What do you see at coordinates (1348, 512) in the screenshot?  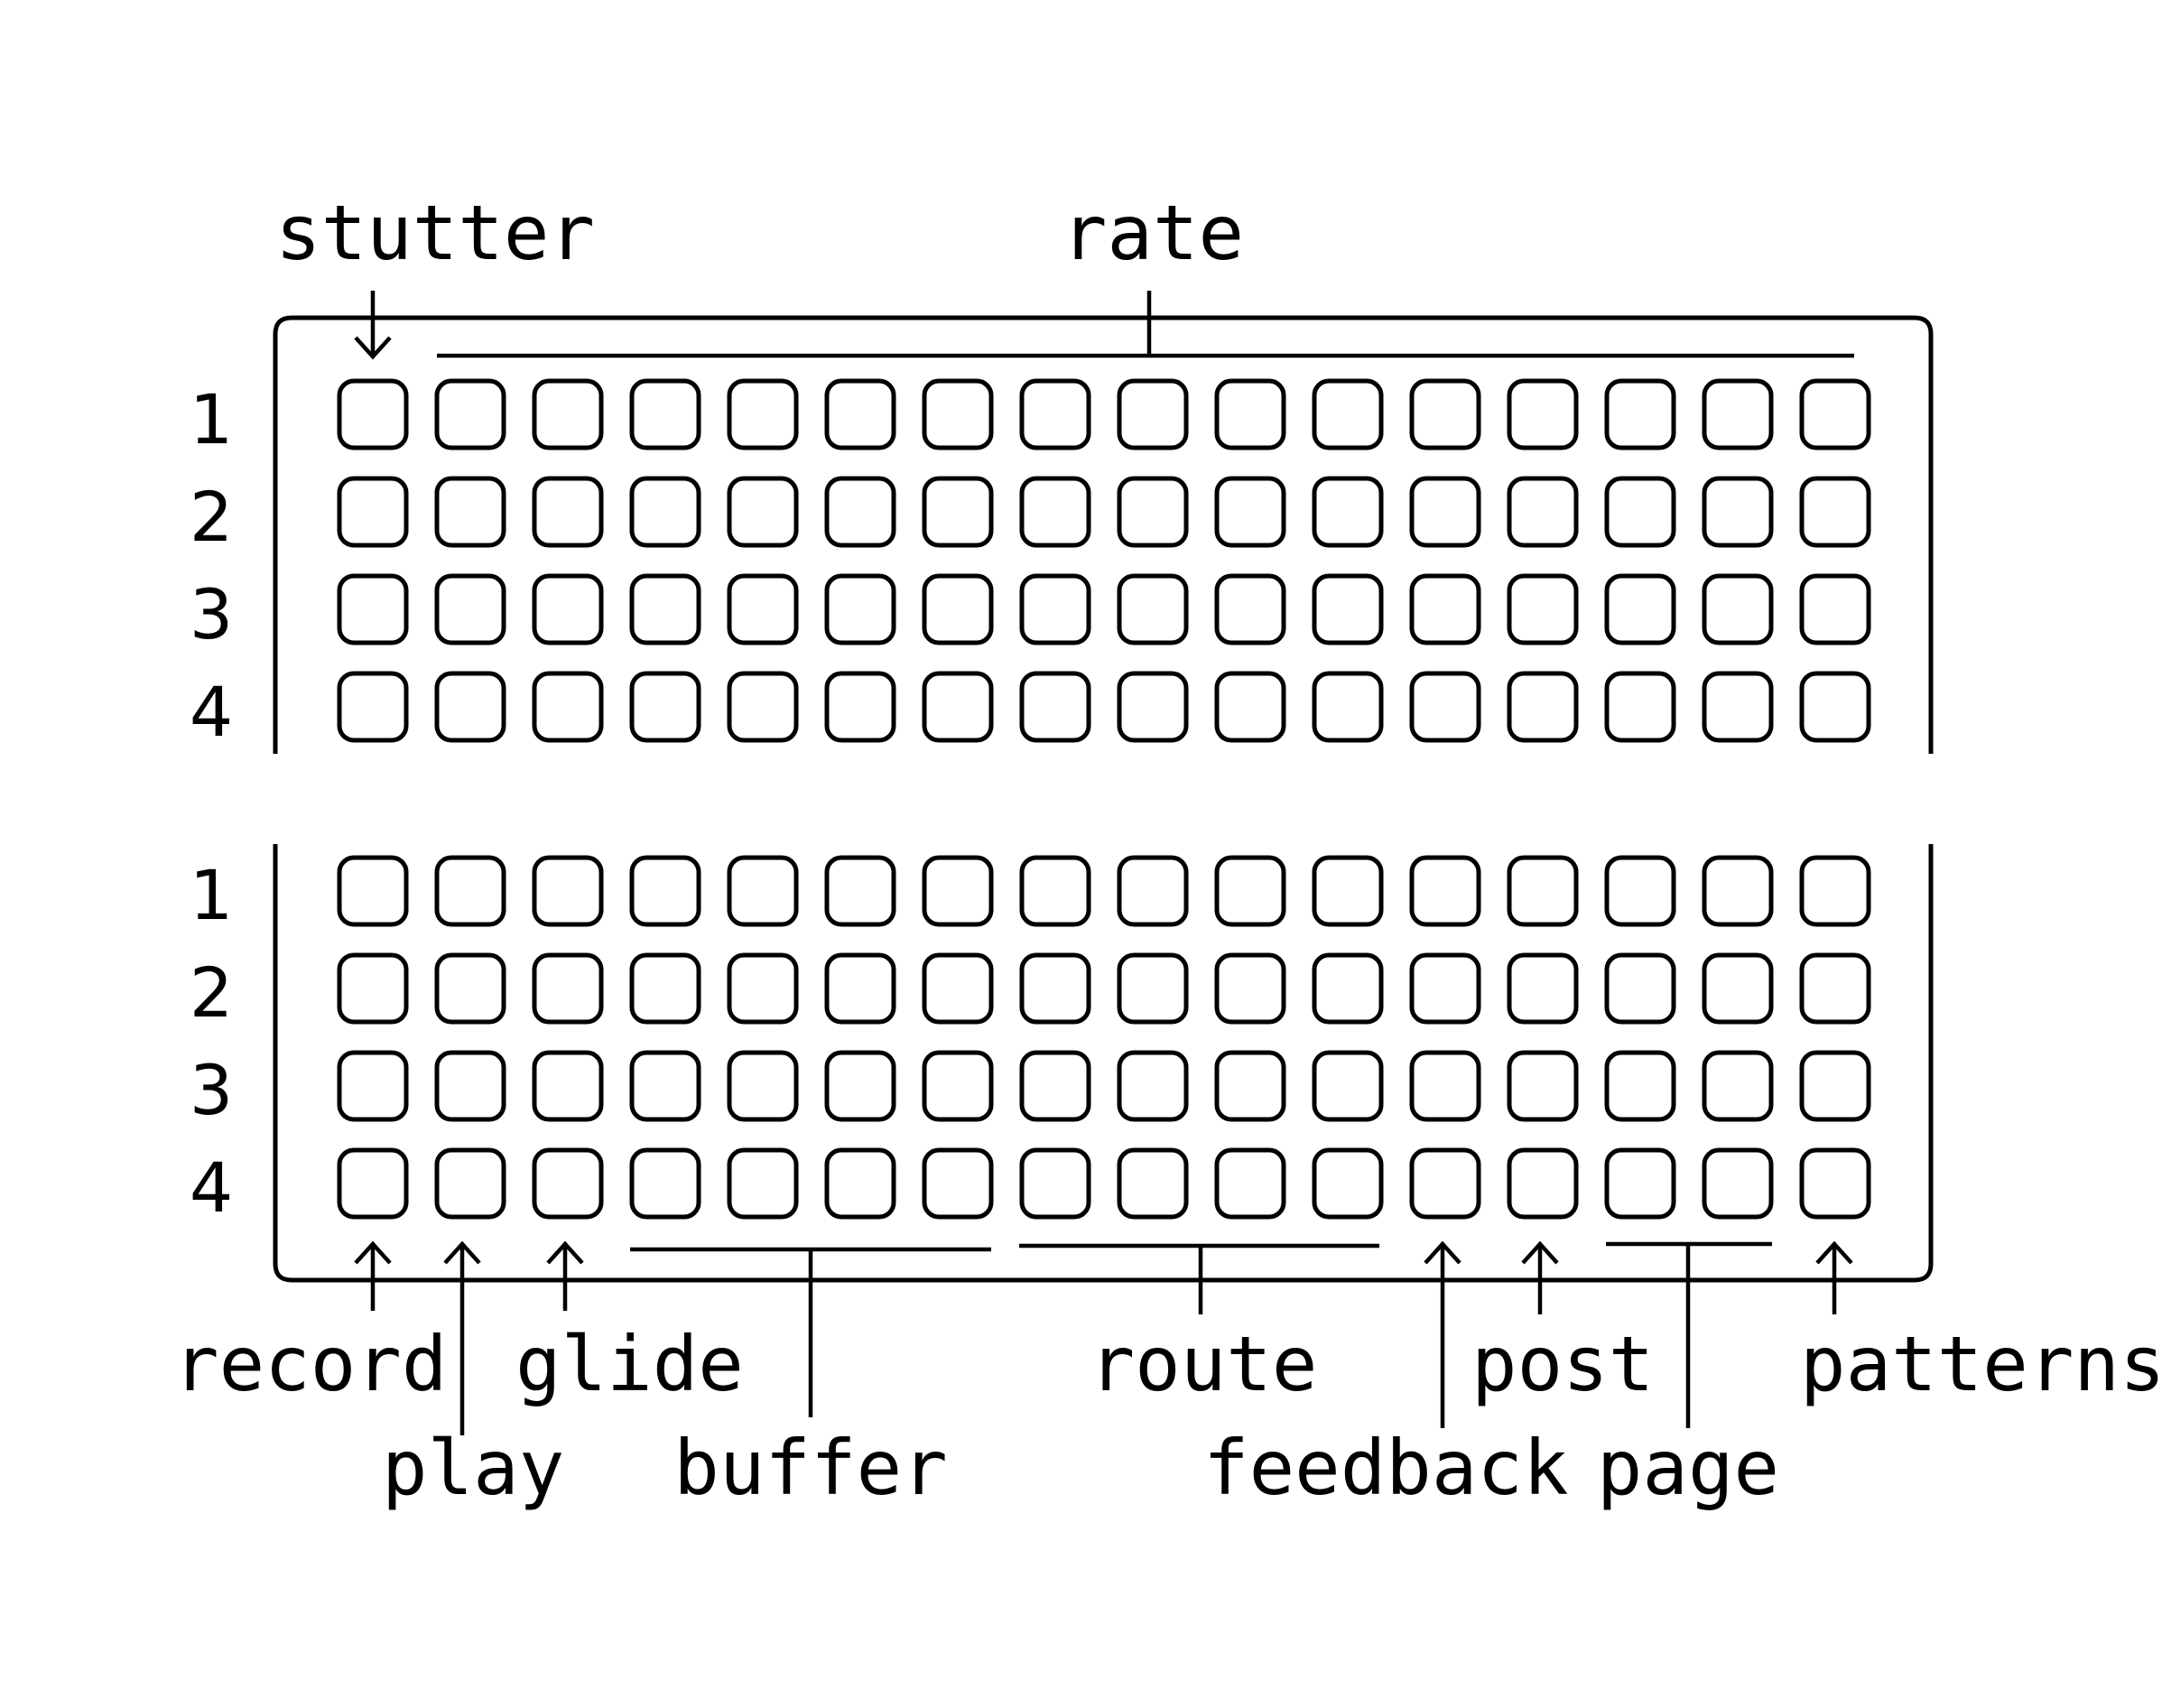 I see `top-grid-key-r2-c11` at bounding box center [1348, 512].